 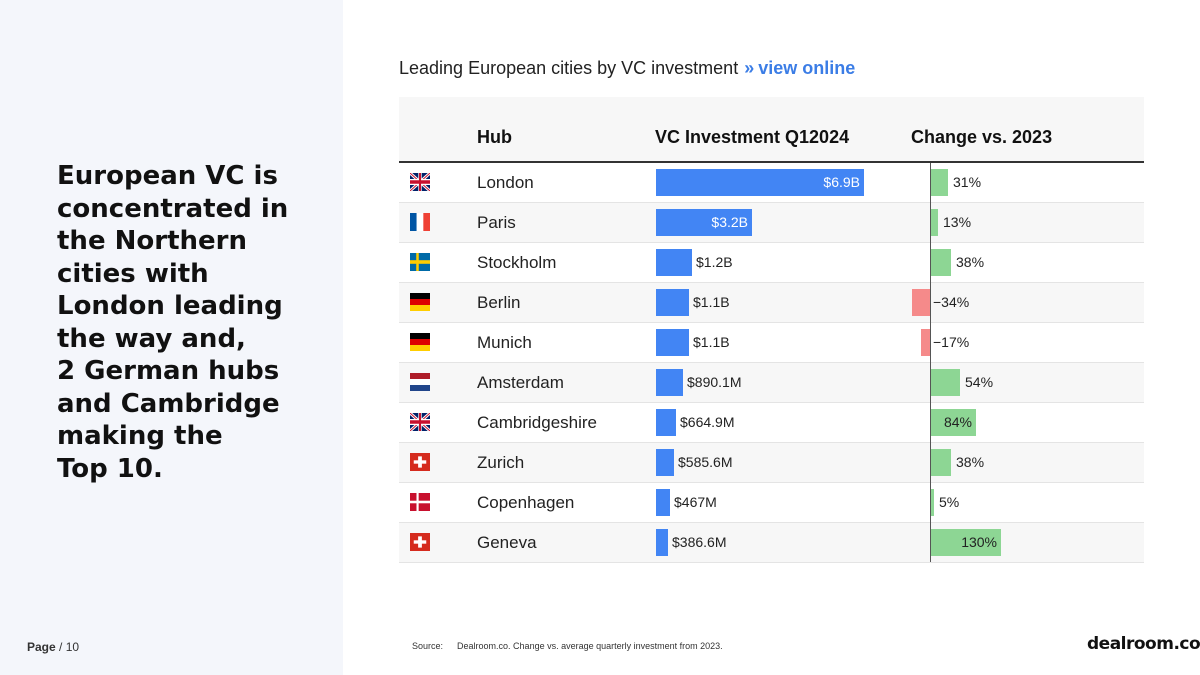 What do you see at coordinates (714, 382) in the screenshot?
I see `investment-label: $890.1M` at bounding box center [714, 382].